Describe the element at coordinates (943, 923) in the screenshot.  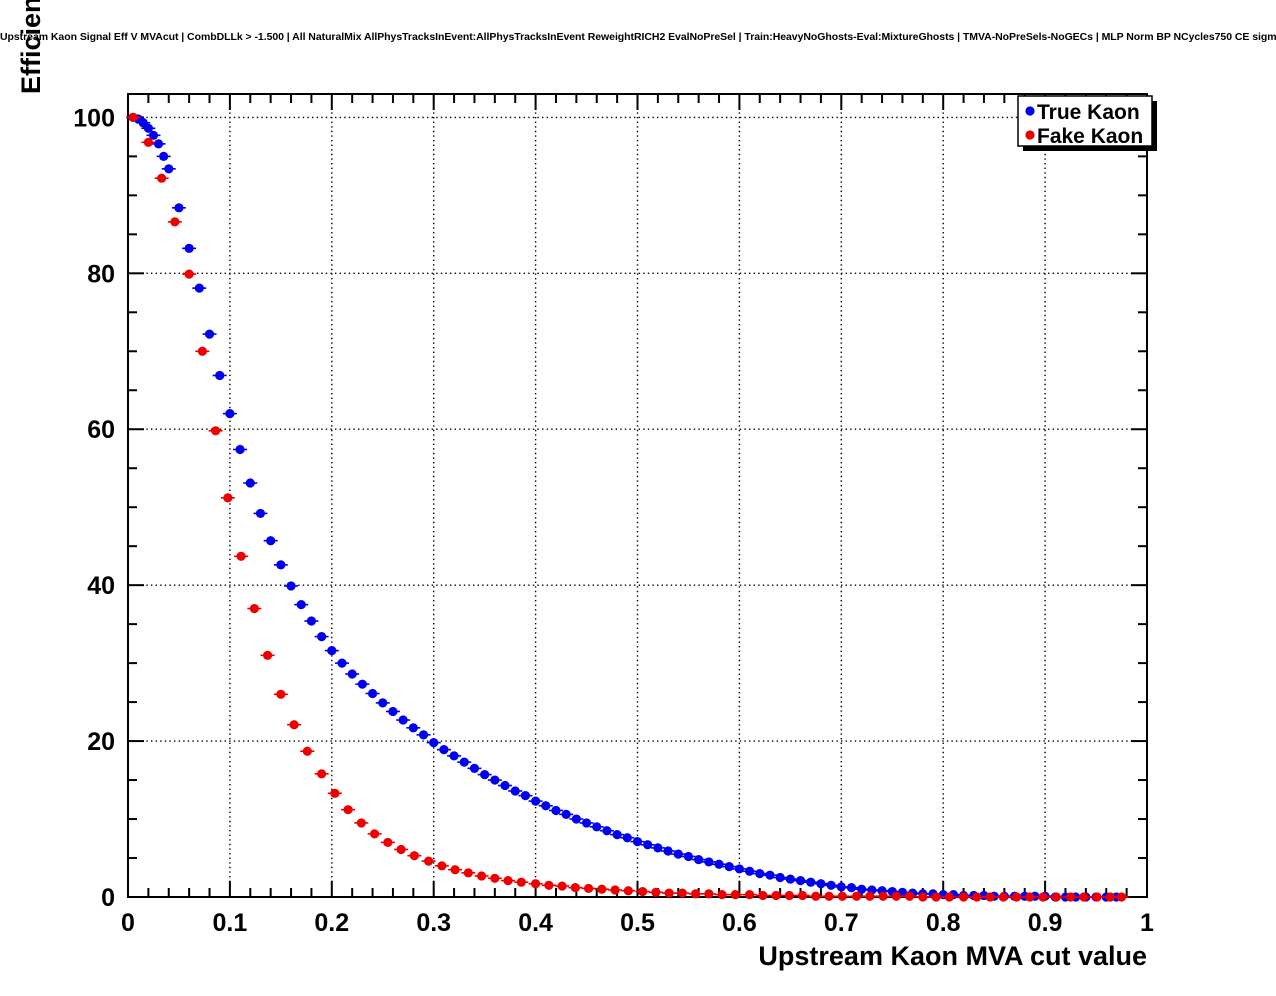
I see `x-tick-label: 0.8` at that location.